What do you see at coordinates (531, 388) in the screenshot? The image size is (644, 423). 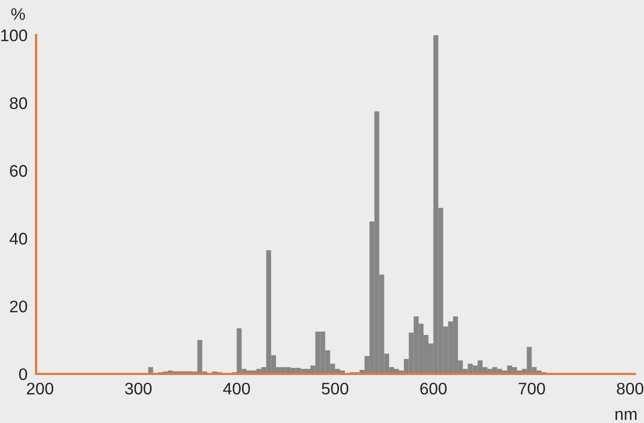 I see `x-tick-label: 700` at bounding box center [531, 388].